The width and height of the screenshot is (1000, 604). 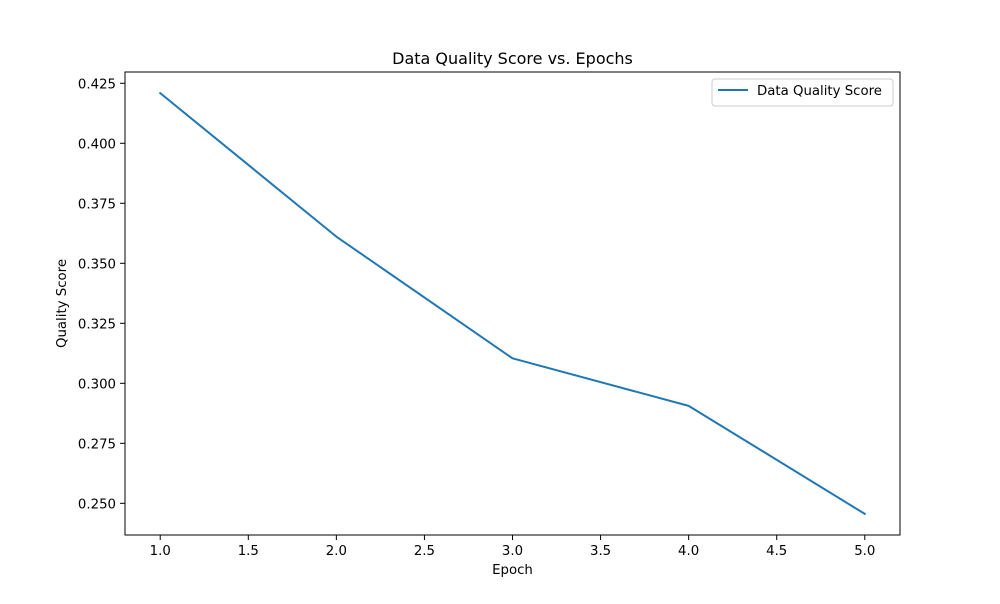 What do you see at coordinates (97, 324) in the screenshot?
I see `y-tick-label: 0.325` at bounding box center [97, 324].